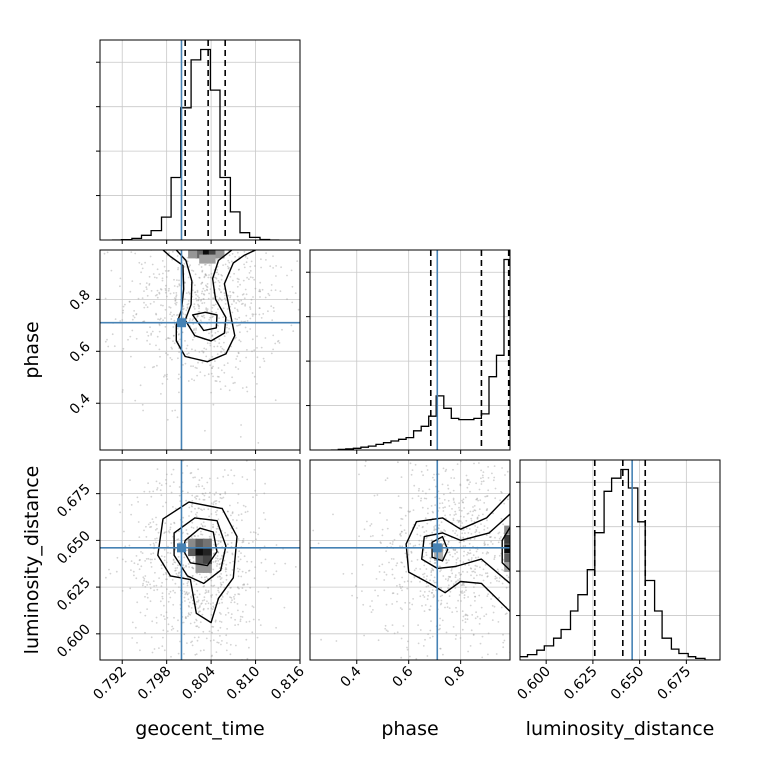 The image size is (760, 760). Describe the element at coordinates (198, 560) in the screenshot. I see `scatter-points` at that location.